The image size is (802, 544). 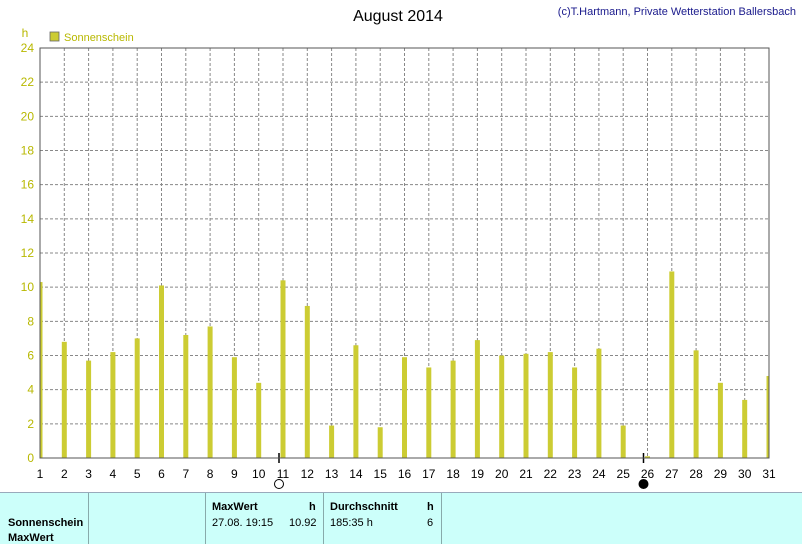 I want to click on durchschnitt-value: 185:35 h, so click(x=351, y=523).